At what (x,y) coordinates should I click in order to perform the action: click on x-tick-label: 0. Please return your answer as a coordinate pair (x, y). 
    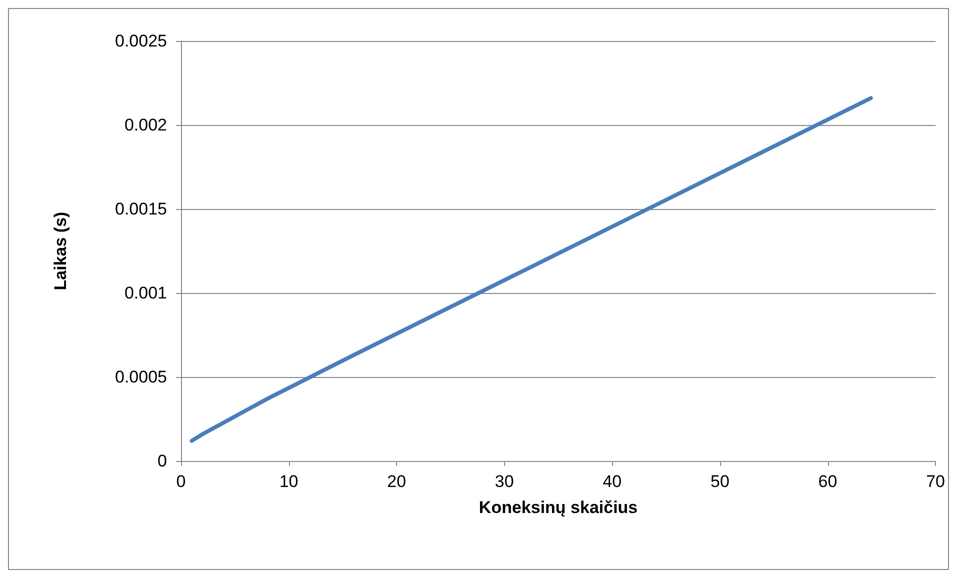
    Looking at the image, I should click on (181, 481).